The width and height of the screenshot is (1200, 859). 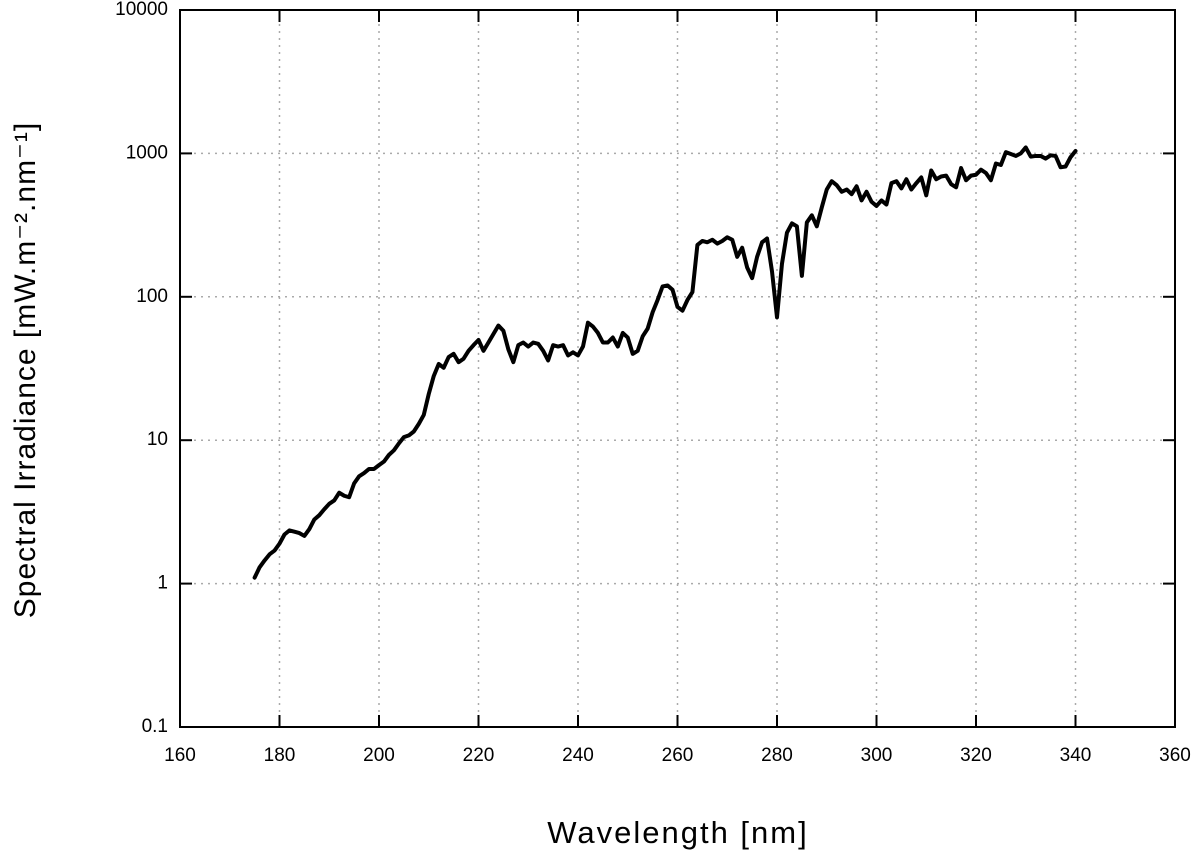 What do you see at coordinates (379, 755) in the screenshot?
I see `x-tick-label: 200` at bounding box center [379, 755].